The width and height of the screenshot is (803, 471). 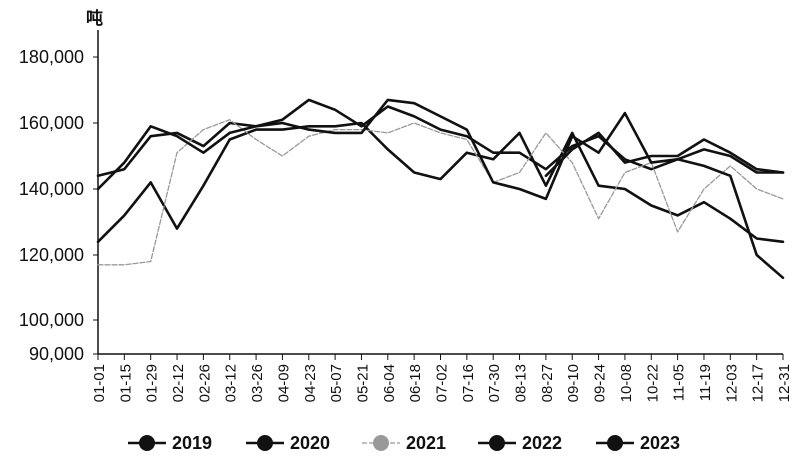 I want to click on x-tick-label: 08-13, so click(x=521, y=383).